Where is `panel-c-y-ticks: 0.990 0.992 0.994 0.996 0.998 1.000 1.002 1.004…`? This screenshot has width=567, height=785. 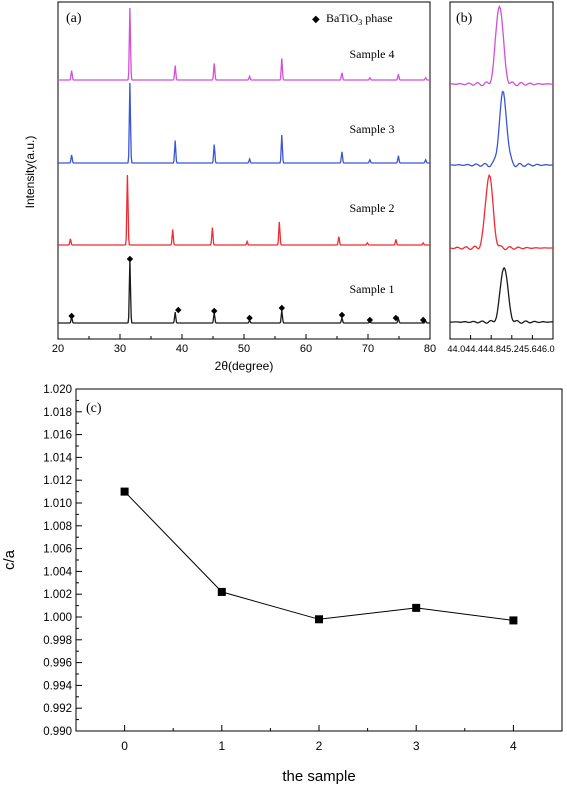
panel-c-y-ticks: 0.990 0.992 0.994 0.996 0.998 1.000 1.002 1.004… is located at coordinates (62, 561).